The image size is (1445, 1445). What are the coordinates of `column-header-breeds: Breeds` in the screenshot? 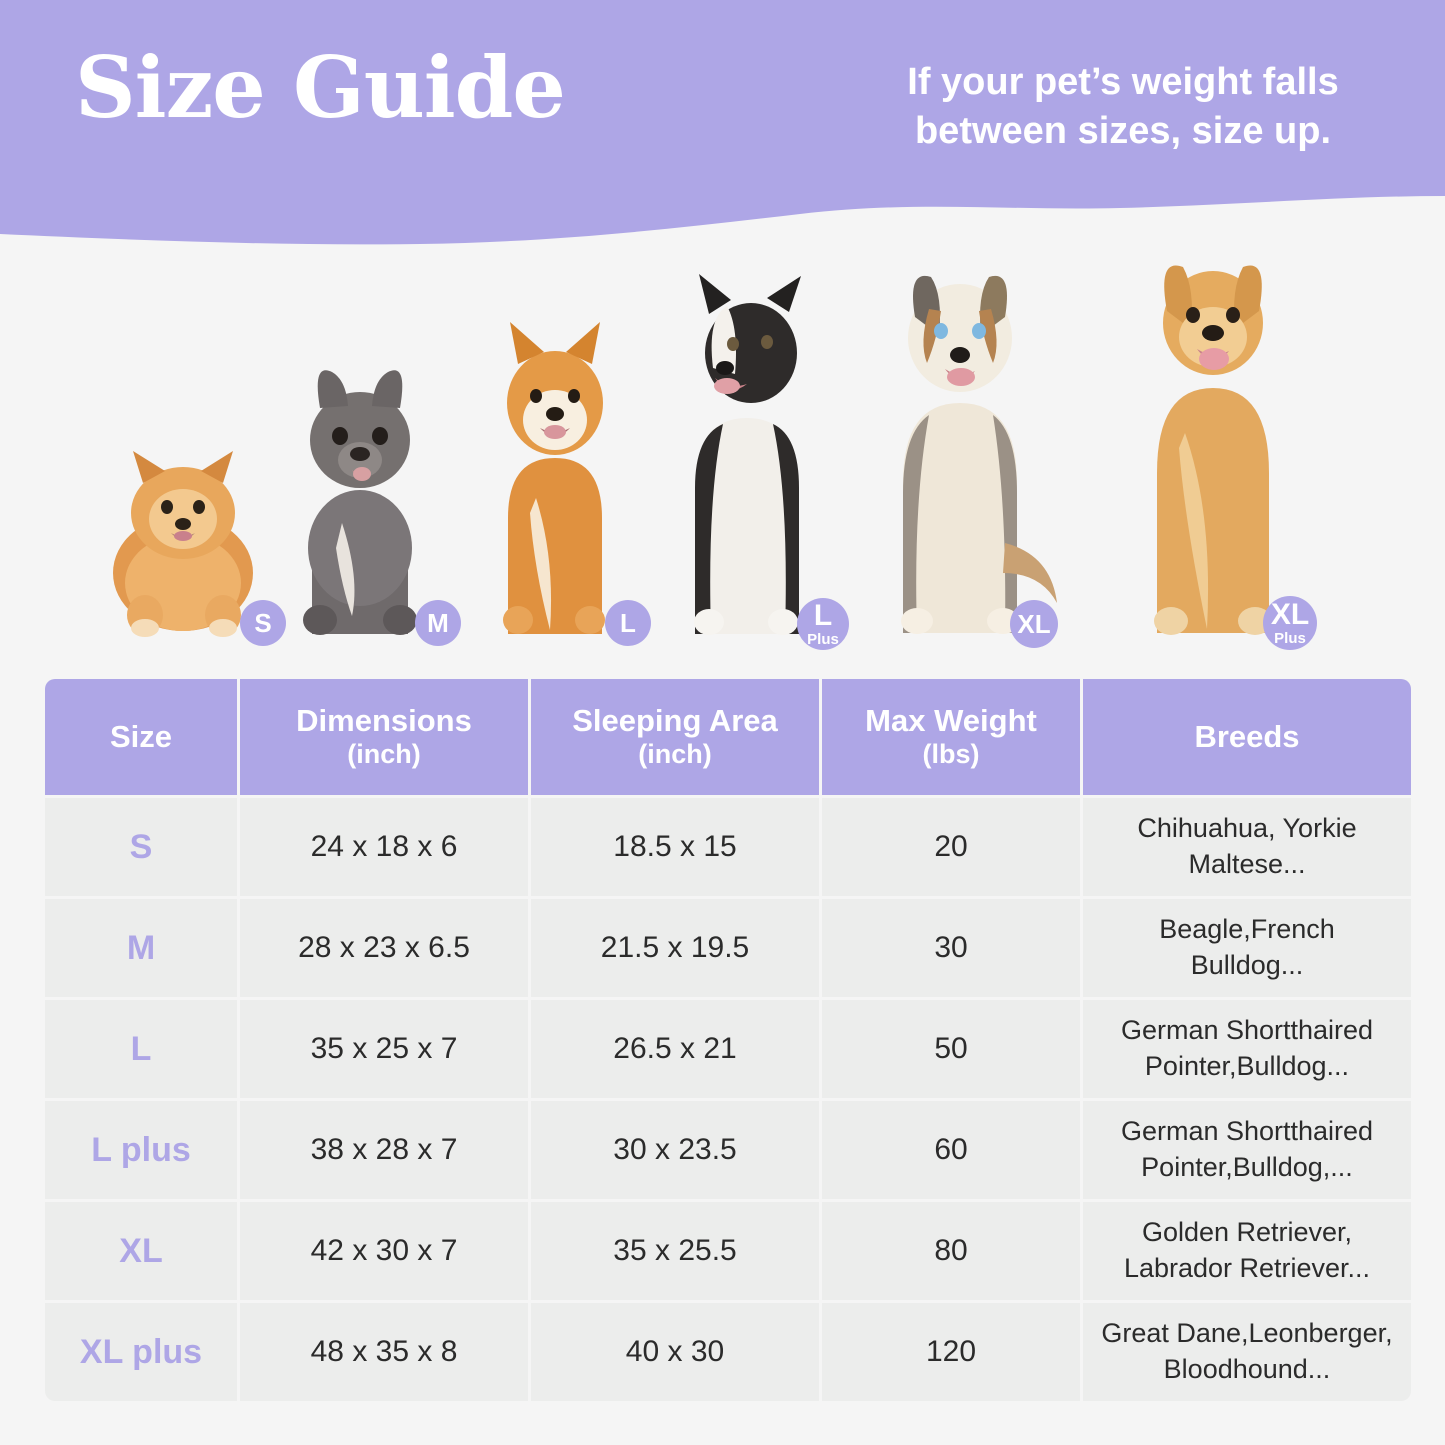 It's located at (1247, 737).